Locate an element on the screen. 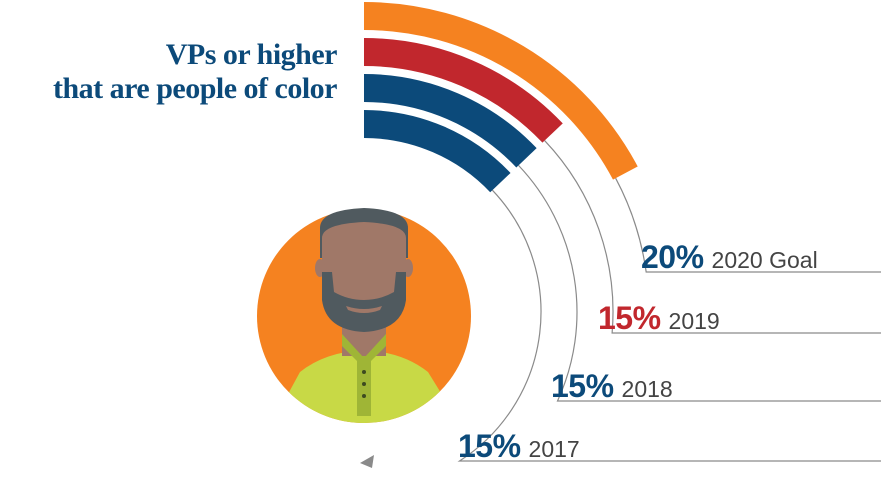  person-avatar-icon is located at coordinates (364, 315).